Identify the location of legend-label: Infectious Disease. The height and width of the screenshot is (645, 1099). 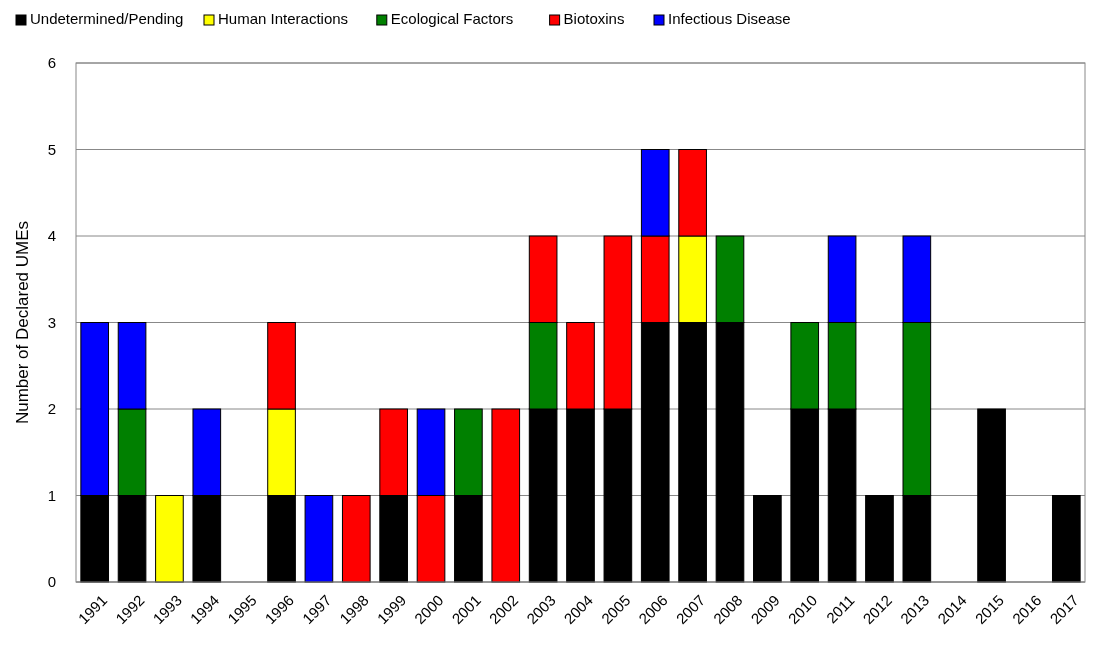
(729, 18).